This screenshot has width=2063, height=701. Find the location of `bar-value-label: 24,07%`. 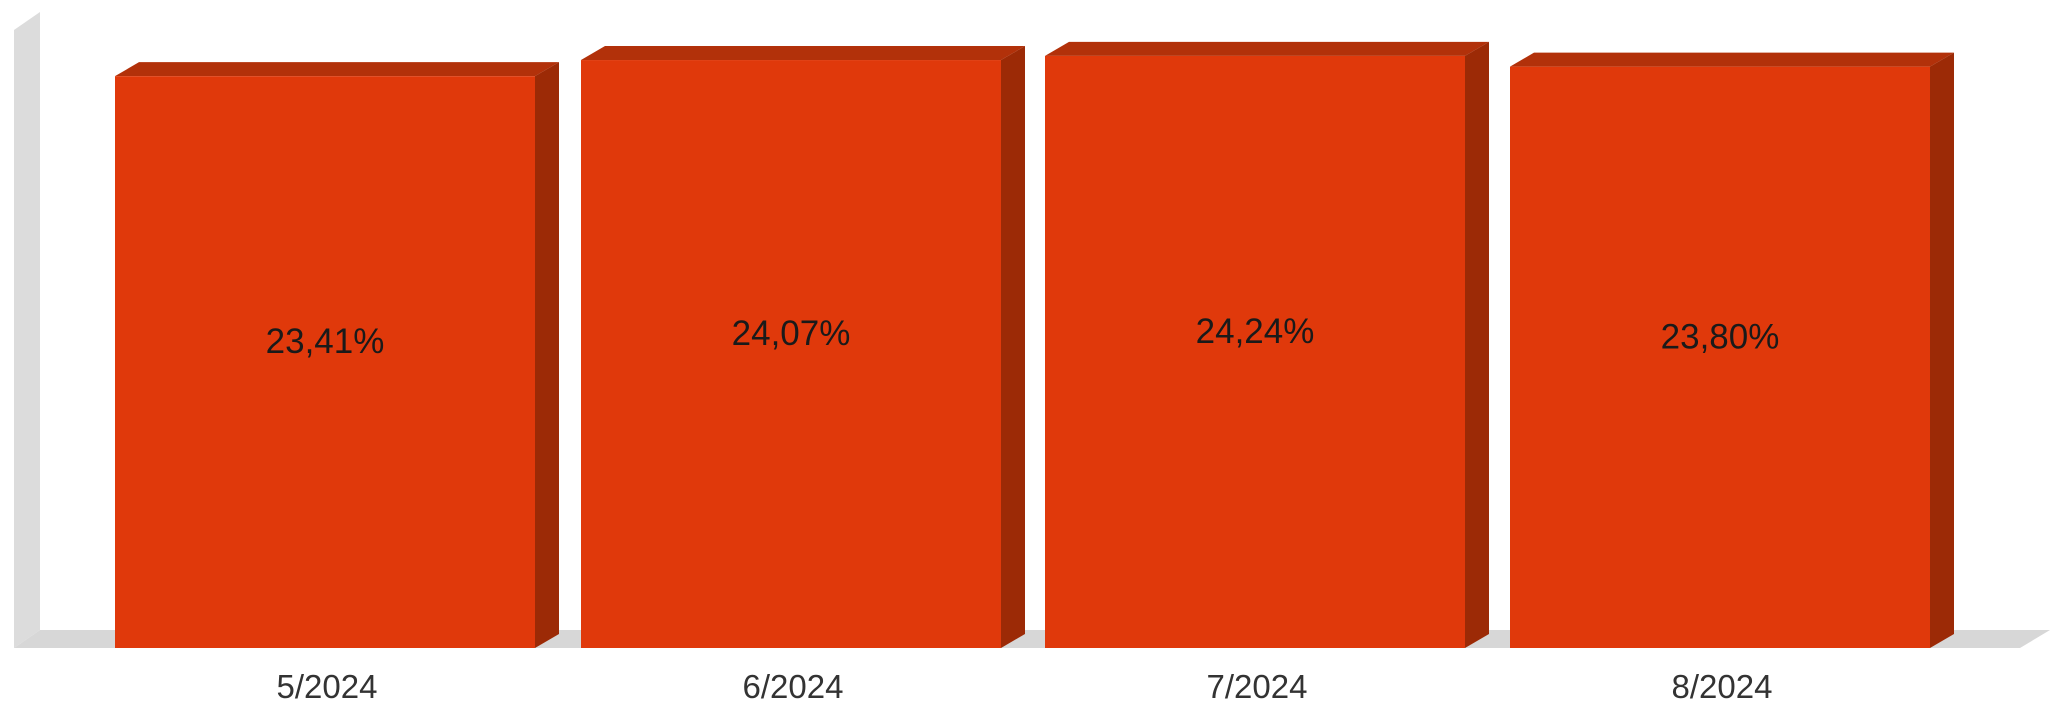

bar-value-label: 24,07% is located at coordinates (791, 333).